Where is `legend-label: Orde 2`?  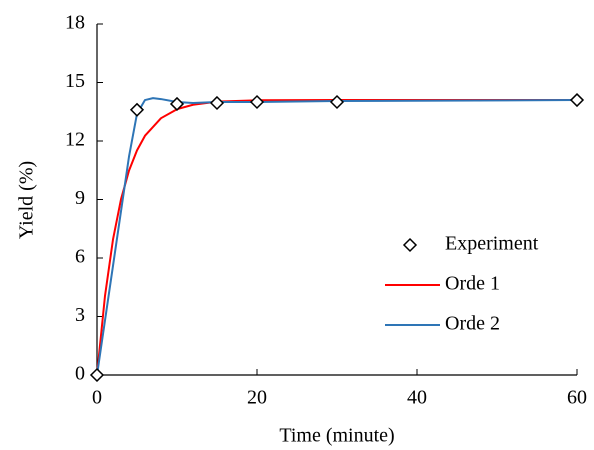
legend-label: Orde 2 is located at coordinates (472, 324).